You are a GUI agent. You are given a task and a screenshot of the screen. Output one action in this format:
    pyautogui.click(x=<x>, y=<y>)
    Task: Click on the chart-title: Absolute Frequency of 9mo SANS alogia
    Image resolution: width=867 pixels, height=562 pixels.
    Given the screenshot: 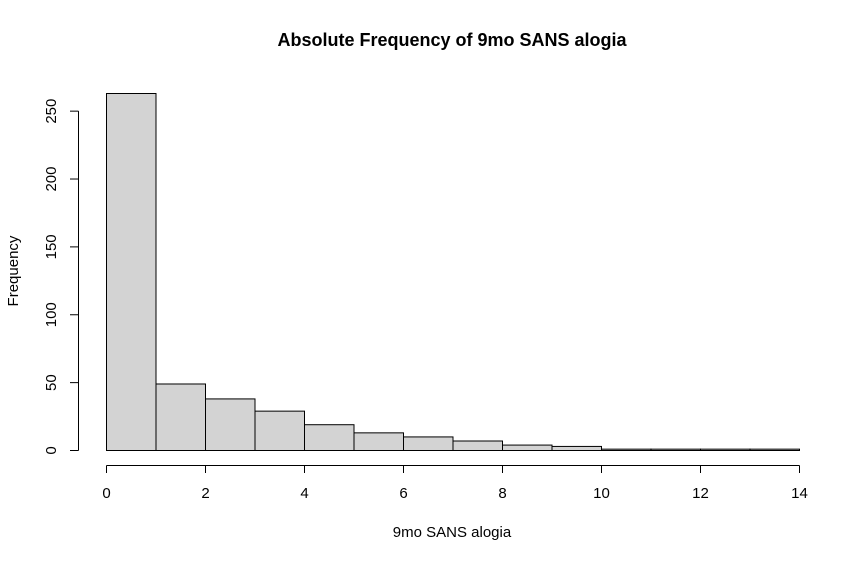 What is the action you would take?
    pyautogui.click(x=452, y=40)
    